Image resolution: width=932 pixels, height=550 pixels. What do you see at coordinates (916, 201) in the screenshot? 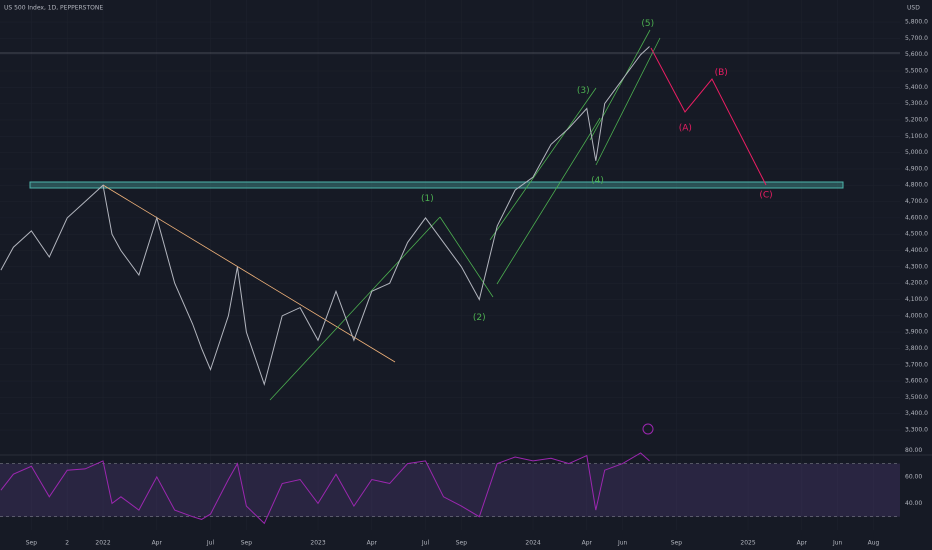
I see `y-tick-label: 4,700.0` at bounding box center [916, 201].